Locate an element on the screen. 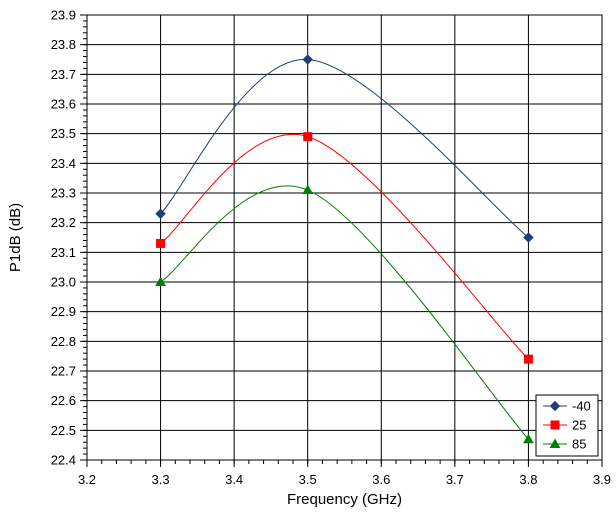  y-axis-title: P1dB (dB) is located at coordinates (15, 237).